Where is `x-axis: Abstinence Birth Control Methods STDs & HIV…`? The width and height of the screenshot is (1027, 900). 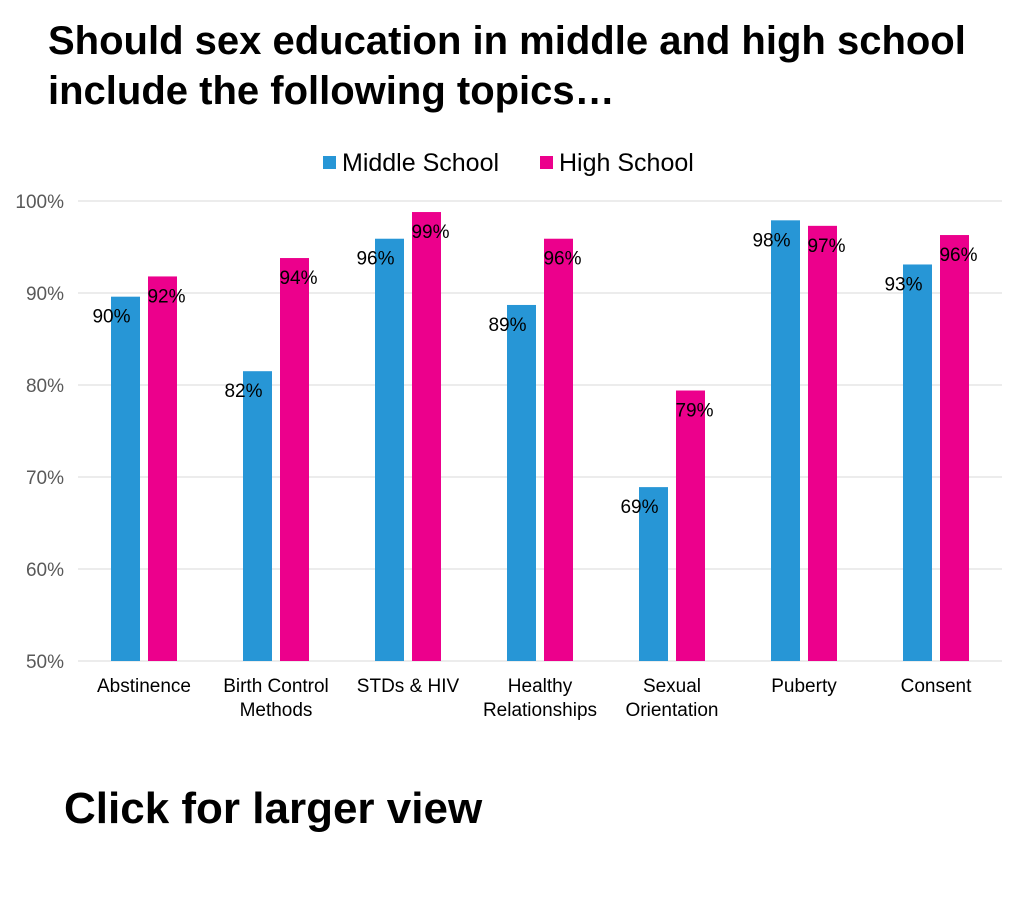
x-axis: Abstinence Birth Control Methods STDs & HIV… is located at coordinates (534, 698).